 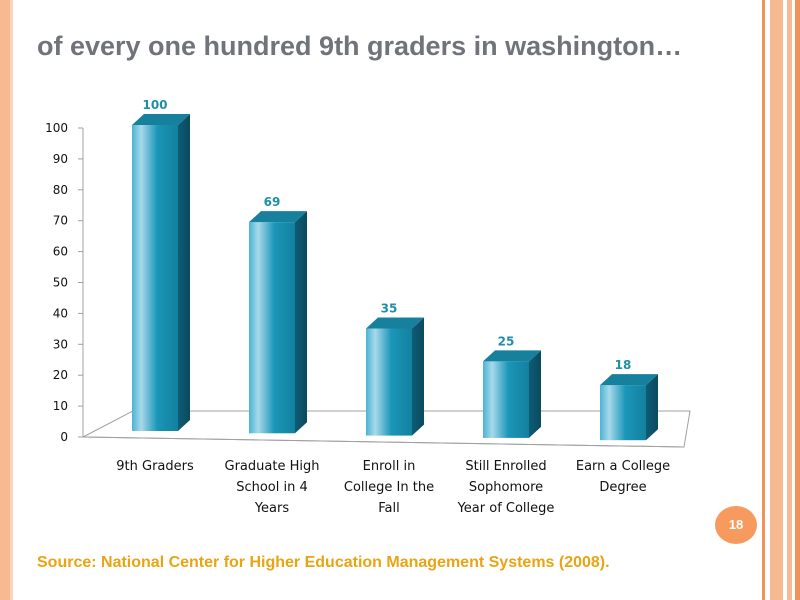 I want to click on data-label: 69, so click(x=272, y=202).